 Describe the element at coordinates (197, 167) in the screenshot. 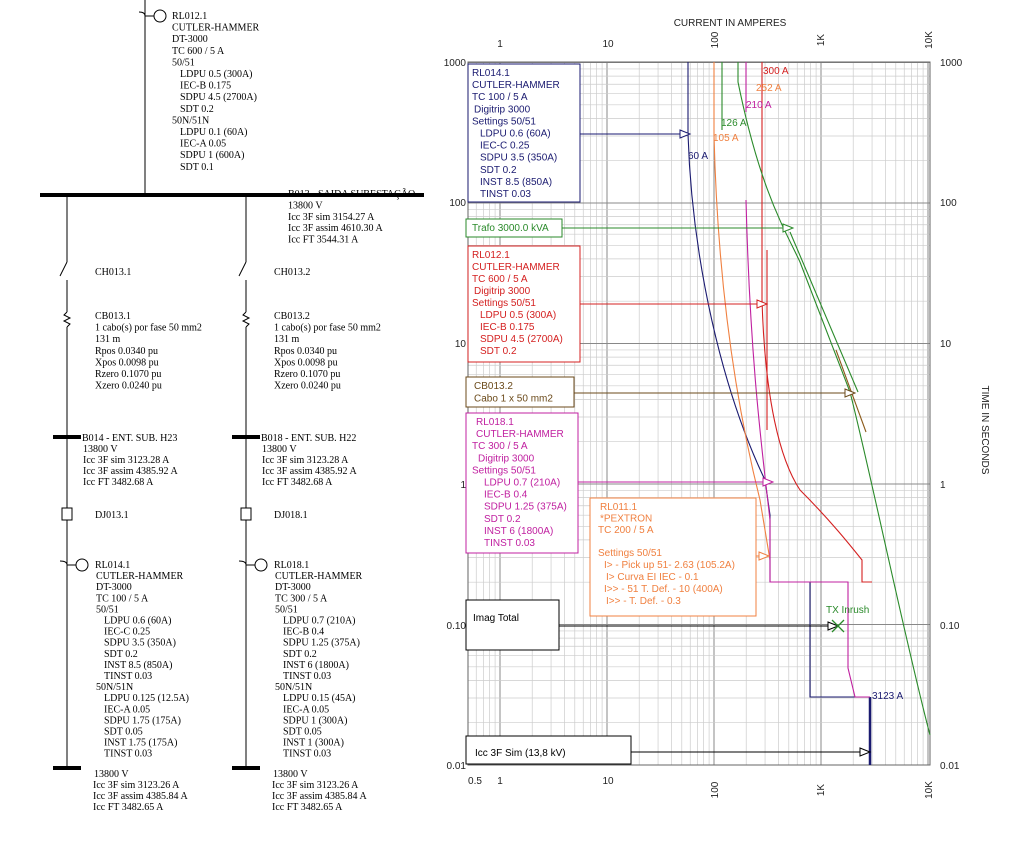

I see `label: SDT 0.1` at that location.